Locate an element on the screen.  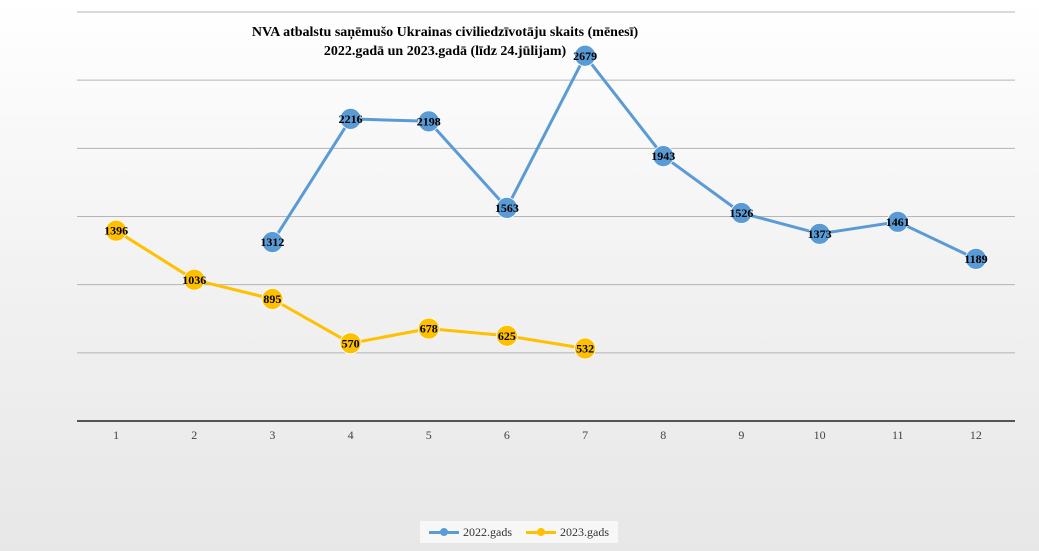
data-point-2022.gads-11 is located at coordinates (897, 221).